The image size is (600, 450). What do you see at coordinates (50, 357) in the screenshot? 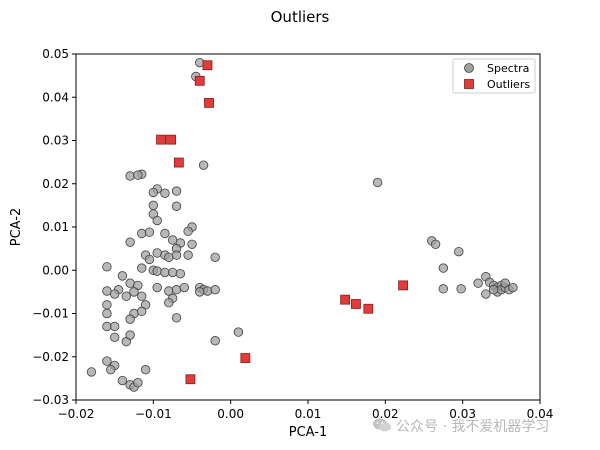
I see `y-tick-label: −0.02` at bounding box center [50, 357].